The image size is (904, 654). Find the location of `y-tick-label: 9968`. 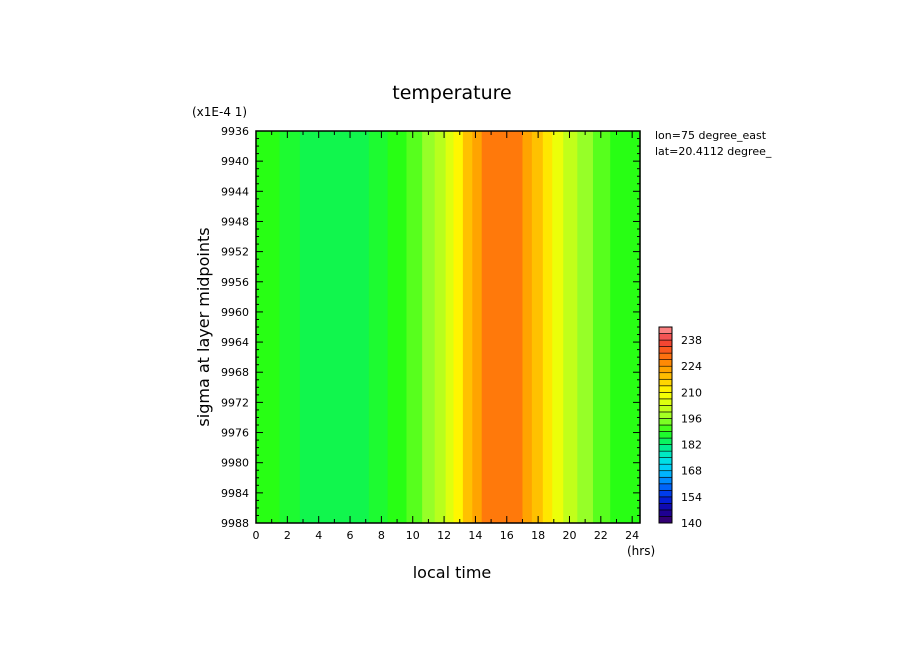

y-tick-label: 9968 is located at coordinates (235, 372).